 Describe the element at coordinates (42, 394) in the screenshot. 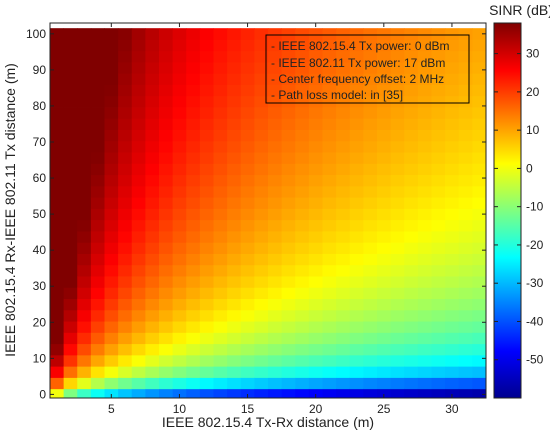

I see `y-tick-label: 0` at that location.